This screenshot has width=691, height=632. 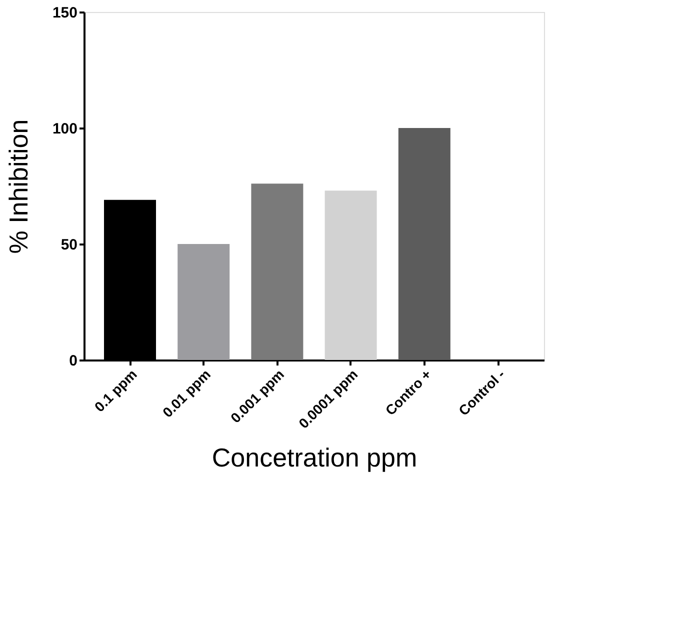 I want to click on y-axis-title: % Inhibition, so click(x=18, y=186).